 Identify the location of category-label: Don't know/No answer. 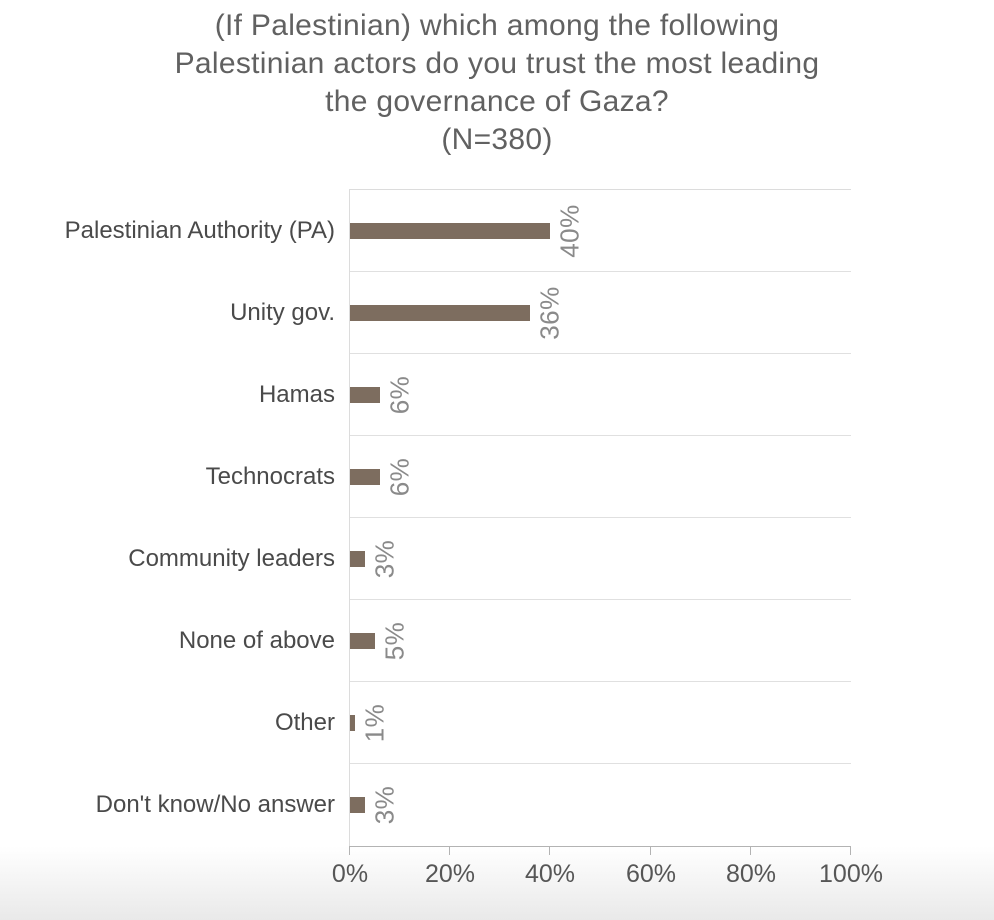
(215, 804).